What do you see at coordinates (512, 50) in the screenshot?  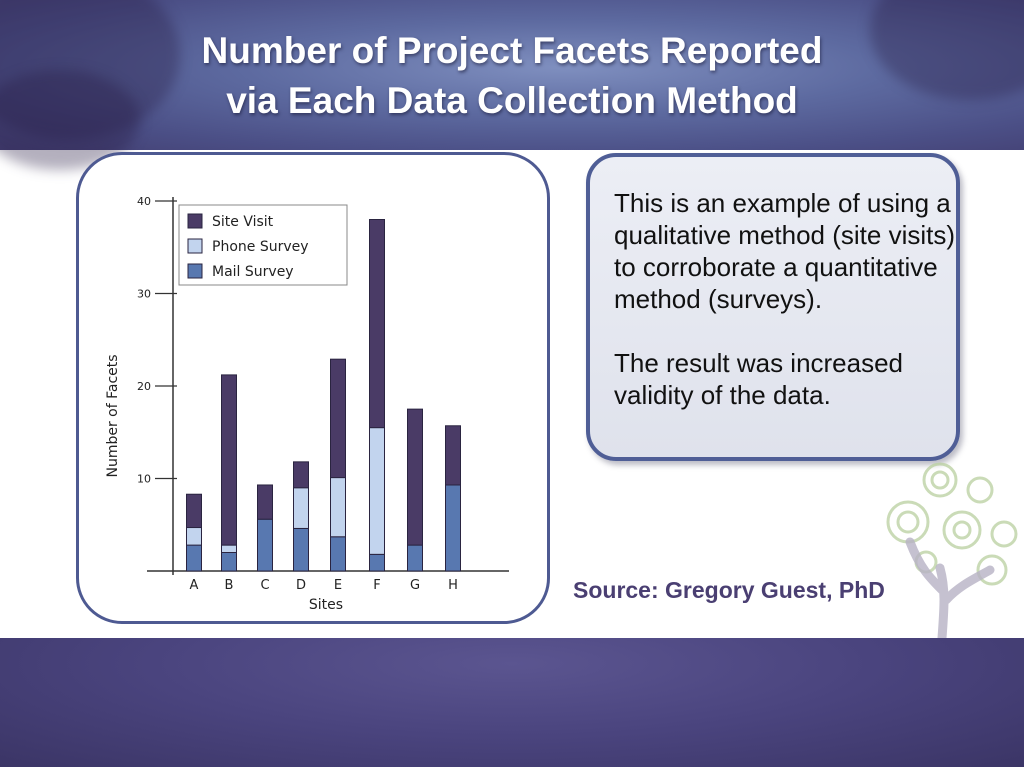 I see `slide-title-line-1: Number of Project Facets Reported` at bounding box center [512, 50].